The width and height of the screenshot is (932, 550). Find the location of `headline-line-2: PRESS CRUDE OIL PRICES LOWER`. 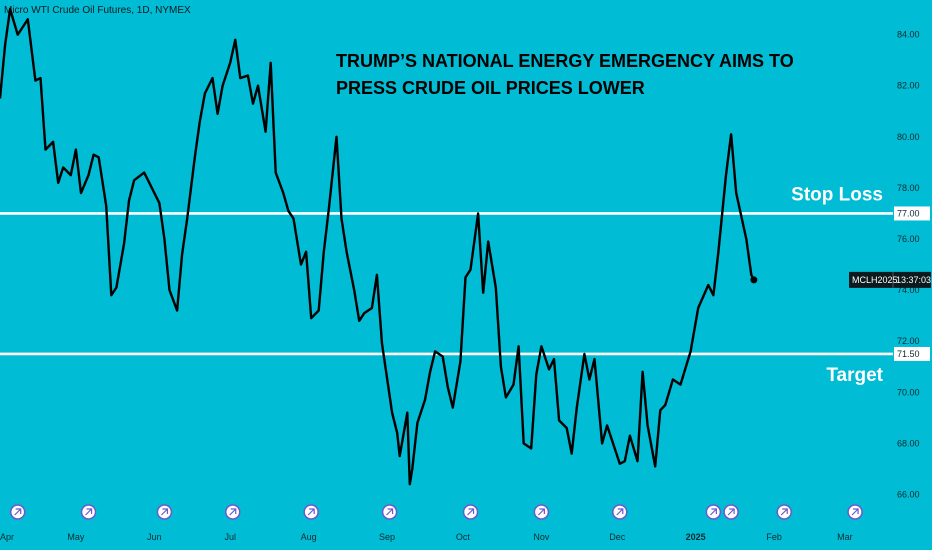

headline-line-2: PRESS CRUDE OIL PRICES LOWER is located at coordinates (490, 88).